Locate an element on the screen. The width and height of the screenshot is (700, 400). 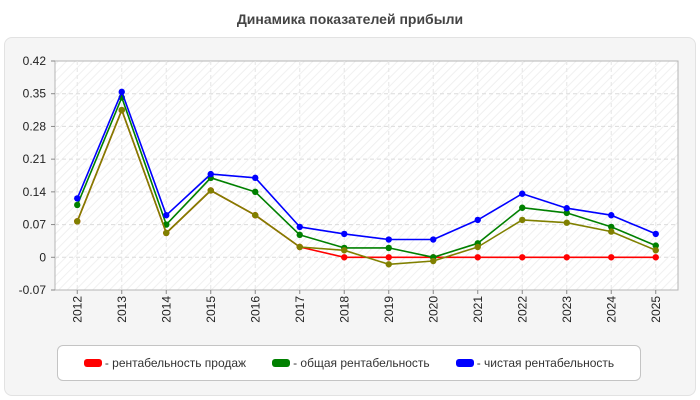
x-tick-label: 2022 is located at coordinates (522, 309).